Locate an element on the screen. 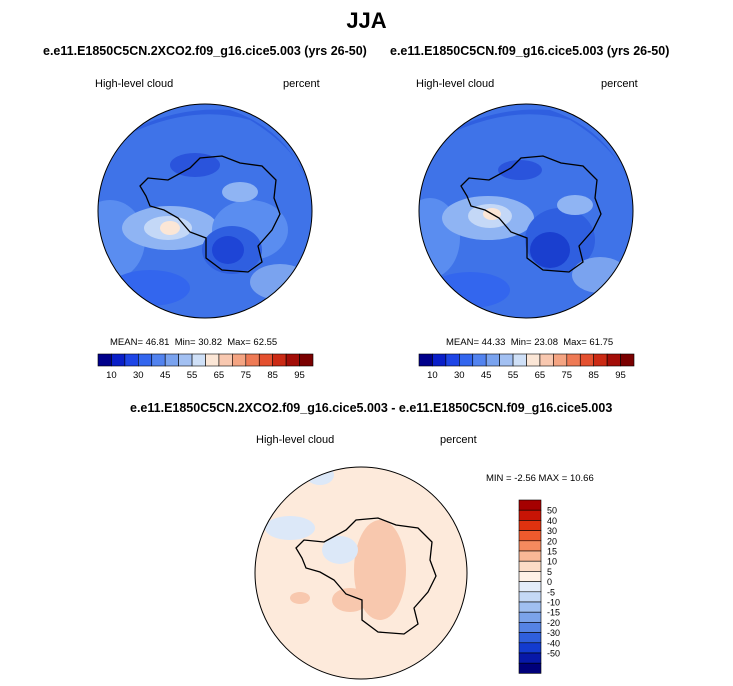 This screenshot has width=733, height=686. diff-variable-label: High-level cloud is located at coordinates (295, 440).